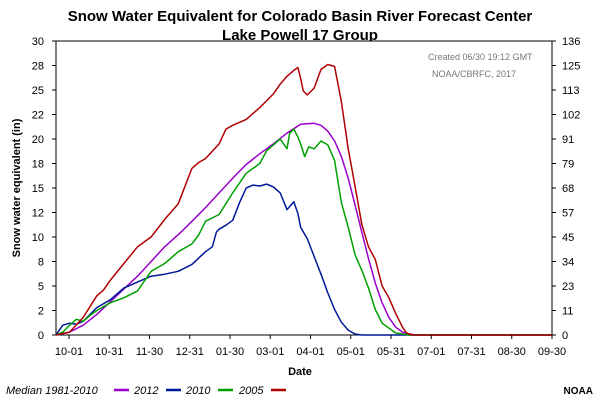 This screenshot has width=600, height=400. What do you see at coordinates (38, 165) in the screenshot?
I see `y-tick-label: 18` at bounding box center [38, 165].